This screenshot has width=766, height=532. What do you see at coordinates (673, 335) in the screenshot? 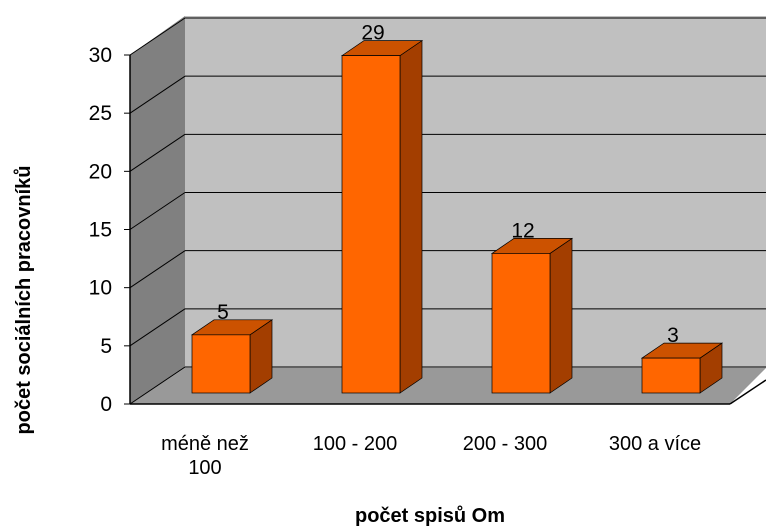
I see `data-label: 3` at bounding box center [673, 335].